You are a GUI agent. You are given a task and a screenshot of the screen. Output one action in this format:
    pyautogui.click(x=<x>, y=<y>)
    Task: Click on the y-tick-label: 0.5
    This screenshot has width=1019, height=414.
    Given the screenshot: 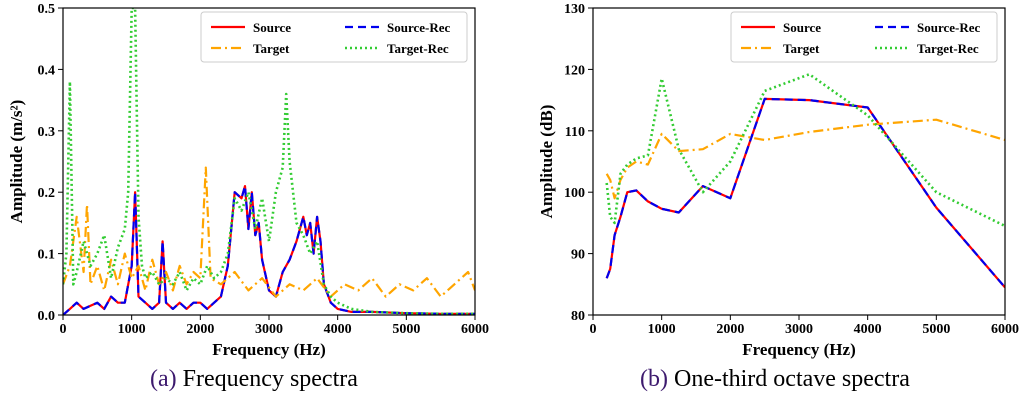 What is the action you would take?
    pyautogui.click(x=47, y=9)
    